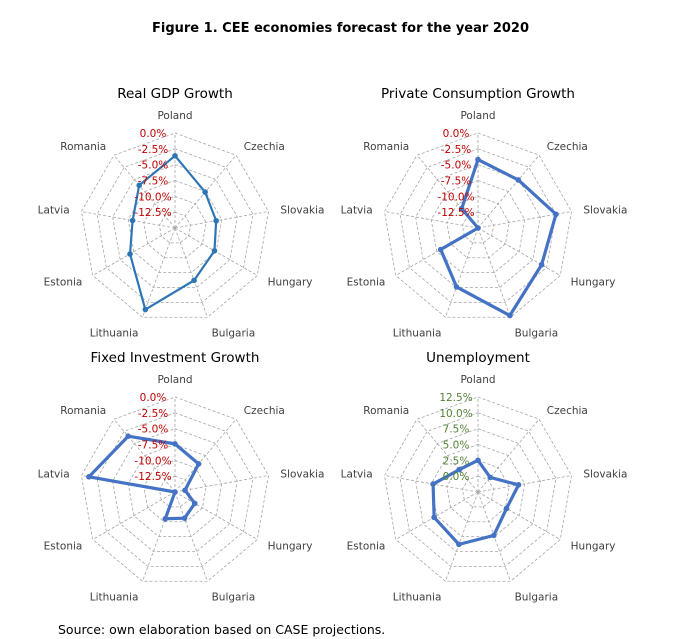 Image resolution: width=681 pixels, height=639 pixels. I want to click on tick-label: 12.5%, so click(455, 398).